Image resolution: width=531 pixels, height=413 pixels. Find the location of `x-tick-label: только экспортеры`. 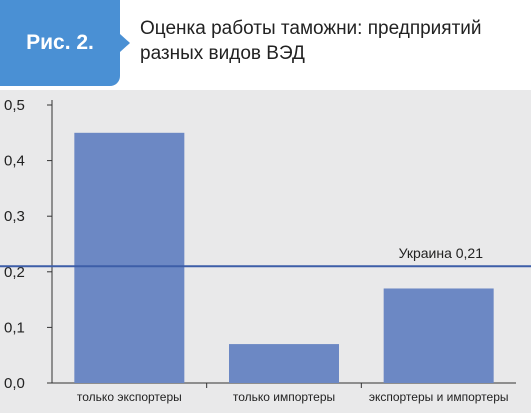

x-tick-label: только экспортеры is located at coordinates (129, 397).